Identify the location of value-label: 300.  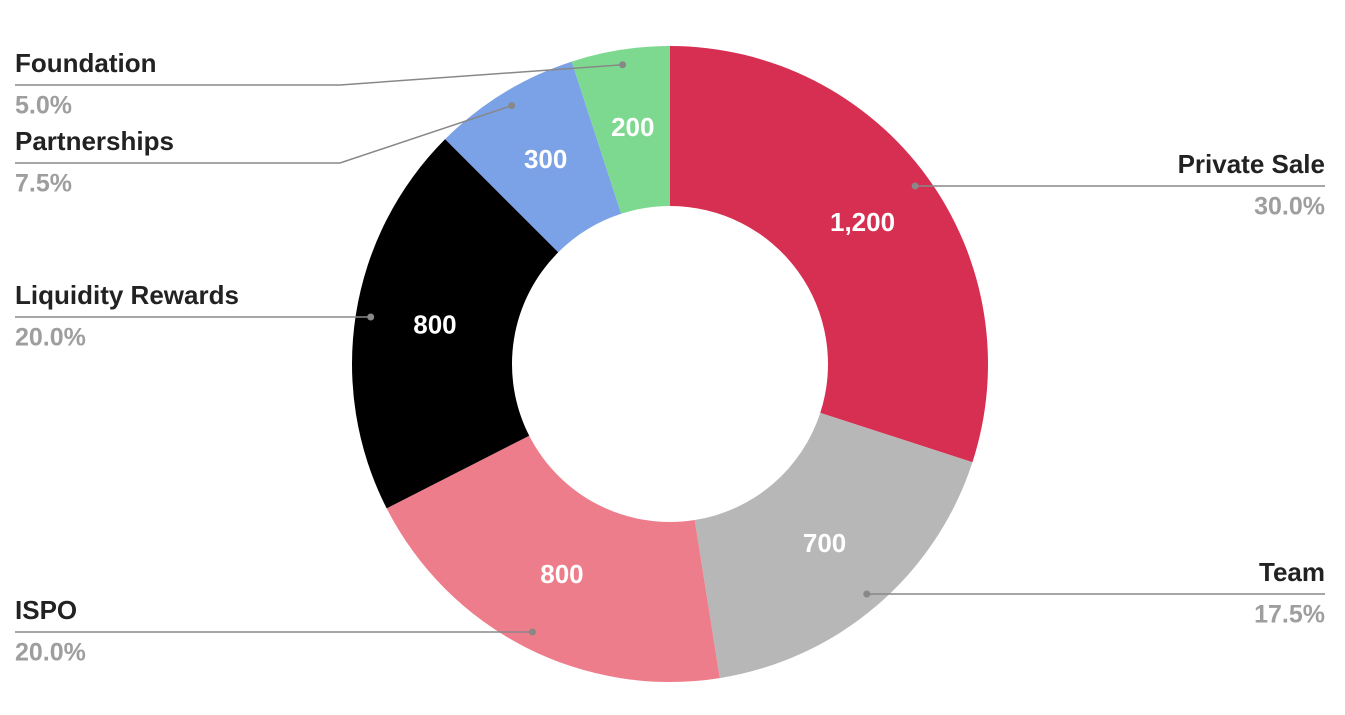
(545, 159).